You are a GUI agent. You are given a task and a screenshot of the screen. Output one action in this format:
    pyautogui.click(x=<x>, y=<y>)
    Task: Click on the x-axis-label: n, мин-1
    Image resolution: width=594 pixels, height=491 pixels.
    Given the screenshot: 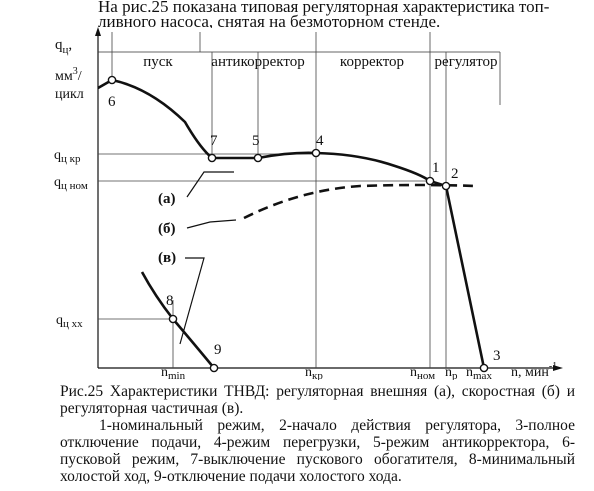 What is the action you would take?
    pyautogui.click(x=534, y=370)
    